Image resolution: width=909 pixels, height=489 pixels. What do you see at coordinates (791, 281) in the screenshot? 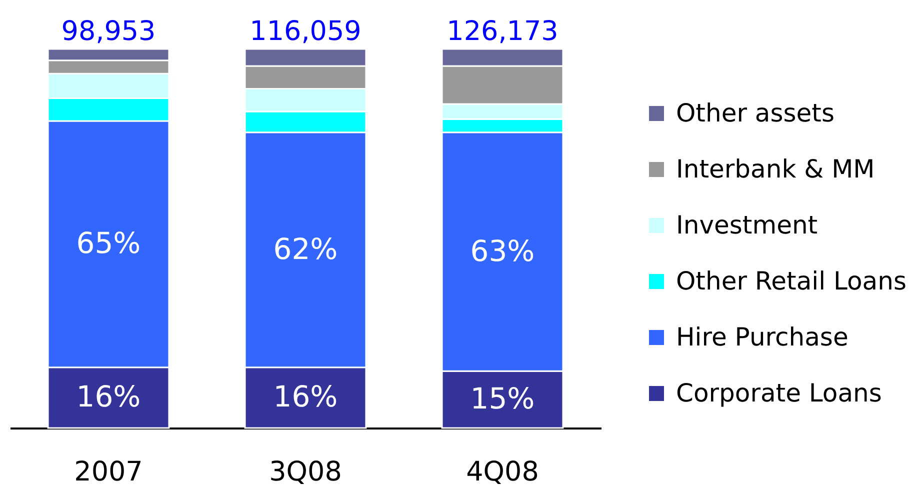
I see `legend-label: Other Retail Loans` at bounding box center [791, 281].